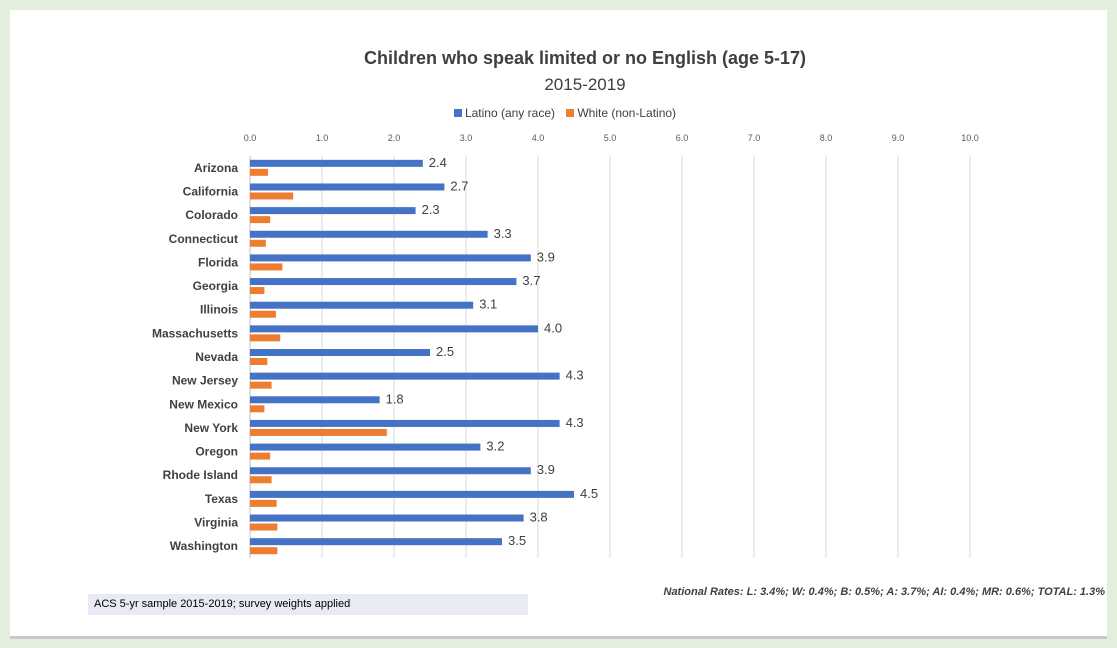 The image size is (1117, 648). Describe the element at coordinates (488, 304) in the screenshot. I see `data-label-latino: 3.1` at that location.